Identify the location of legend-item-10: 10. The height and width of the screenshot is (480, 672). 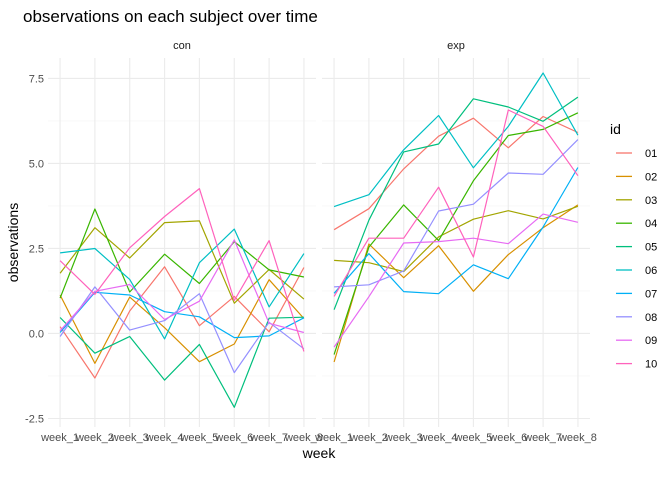
(636, 365).